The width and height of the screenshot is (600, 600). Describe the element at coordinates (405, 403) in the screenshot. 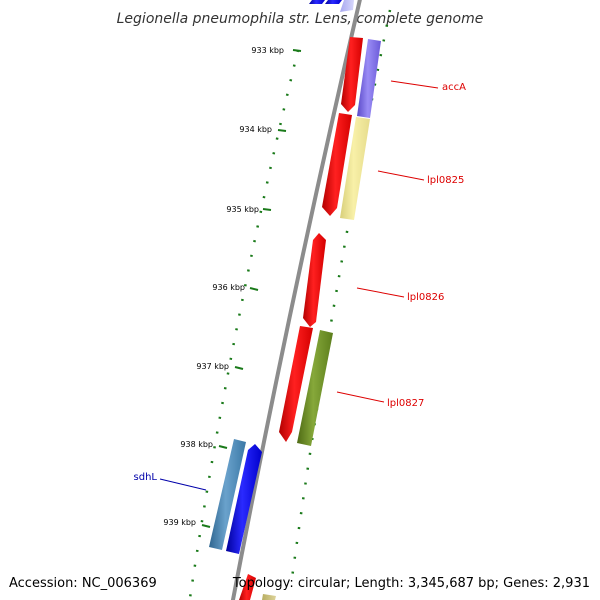

I see `gene-label-lpl0827: lpl0827` at that location.